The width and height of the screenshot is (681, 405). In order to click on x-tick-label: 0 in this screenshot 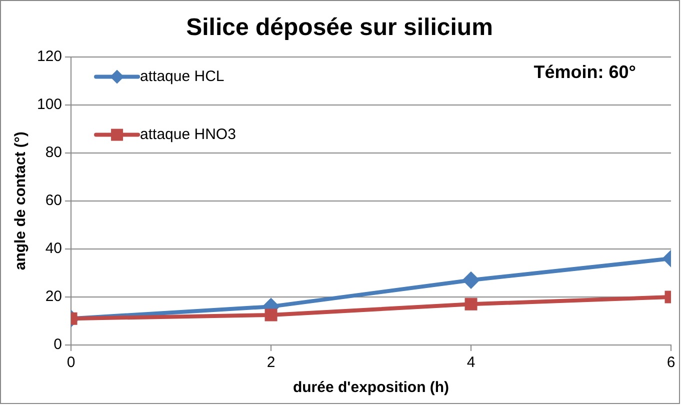, I will do `click(71, 363)`.